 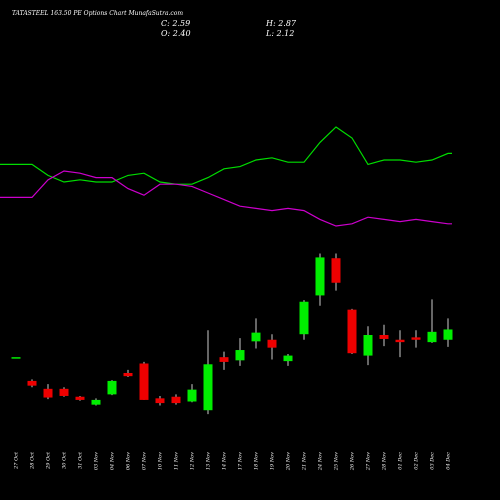 I want to click on x-tick-label: 01 Dec, so click(x=401, y=461).